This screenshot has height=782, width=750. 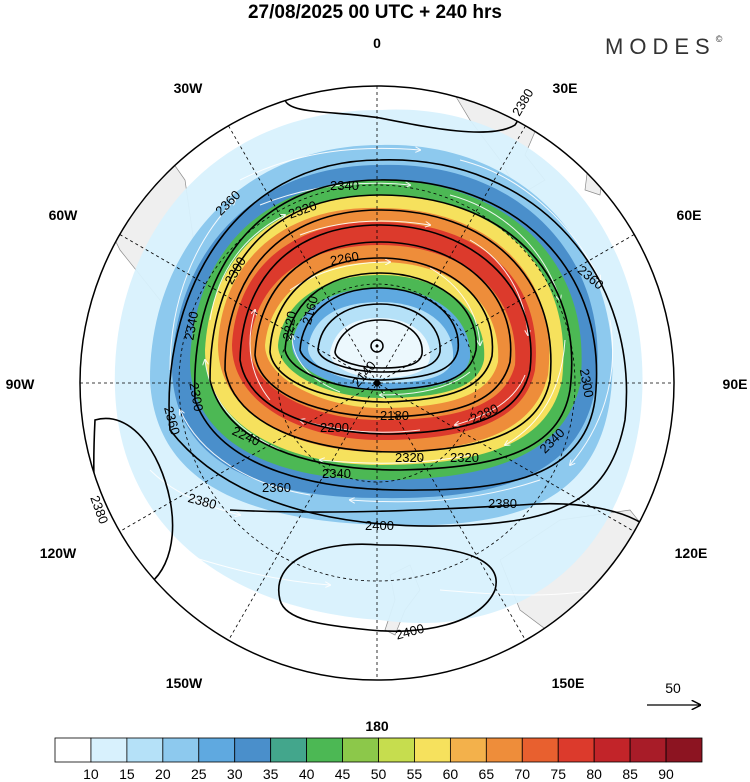 I want to click on lon-label-60e: 60E, so click(x=689, y=215).